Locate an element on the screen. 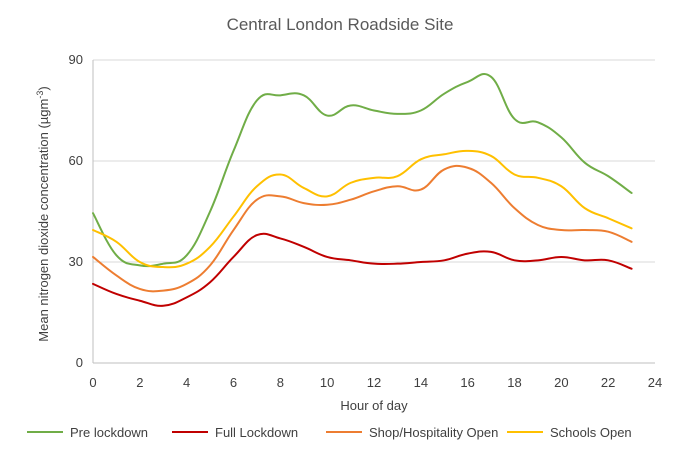 The width and height of the screenshot is (680, 453). chart-title: Central London Roadside Site is located at coordinates (340, 24).